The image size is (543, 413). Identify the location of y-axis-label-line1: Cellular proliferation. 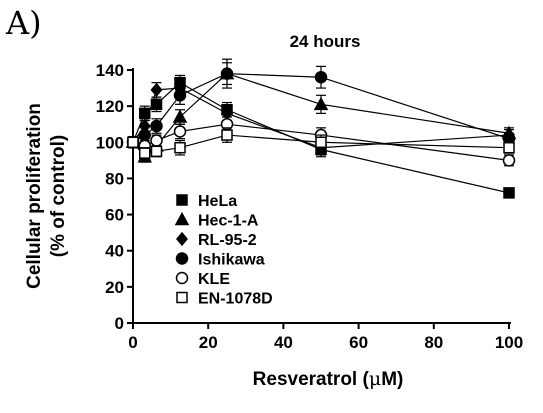
(34, 196).